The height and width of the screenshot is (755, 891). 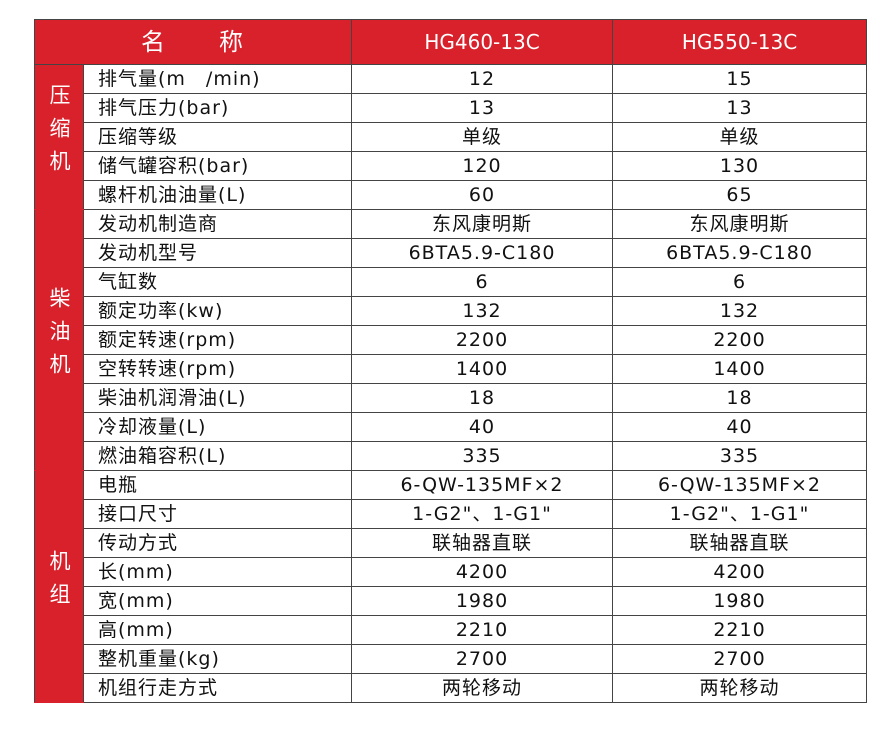 I want to click on spec-value-model-1: 12, so click(x=482, y=79).